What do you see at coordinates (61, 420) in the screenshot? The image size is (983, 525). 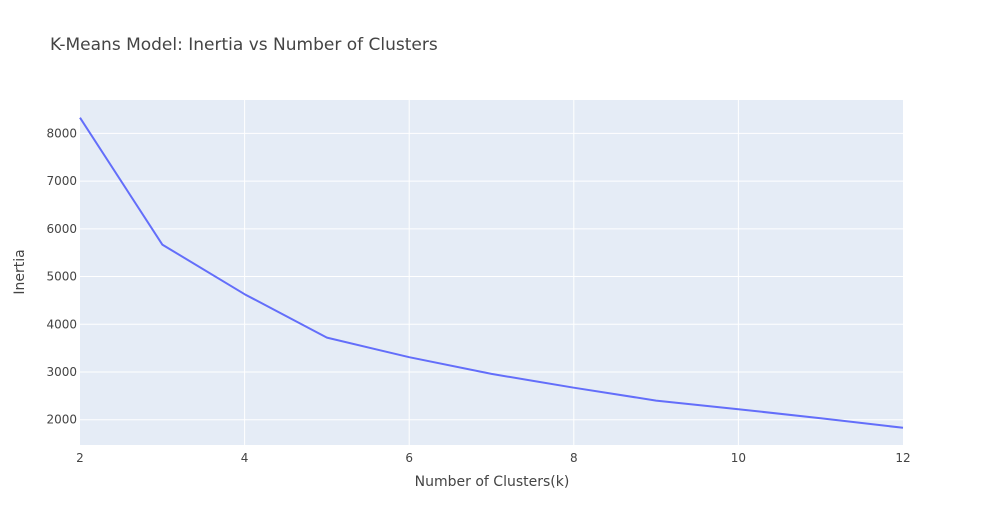 I see `y-tick-label: 2000` at bounding box center [61, 420].